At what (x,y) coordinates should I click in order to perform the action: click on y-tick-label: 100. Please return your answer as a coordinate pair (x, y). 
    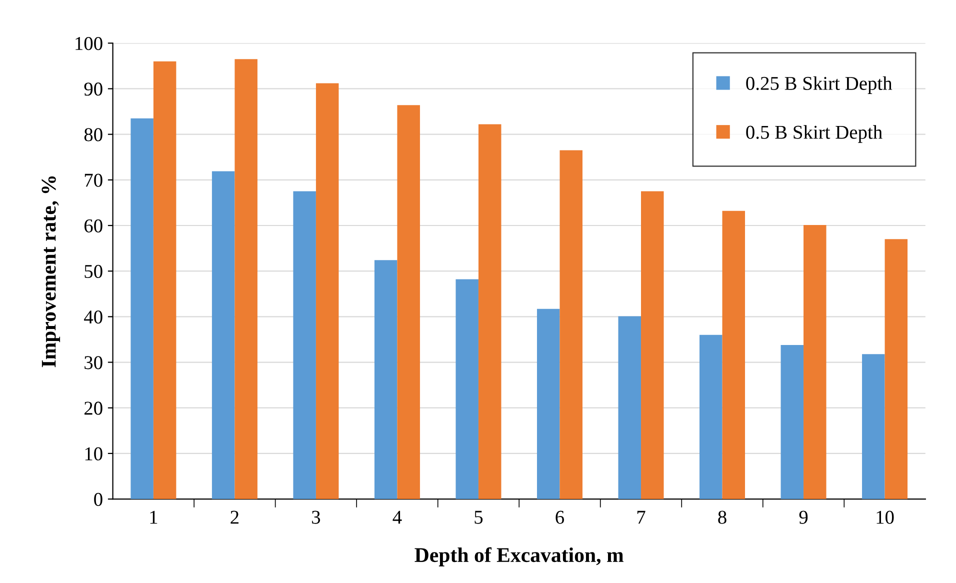
    Looking at the image, I should click on (89, 43).